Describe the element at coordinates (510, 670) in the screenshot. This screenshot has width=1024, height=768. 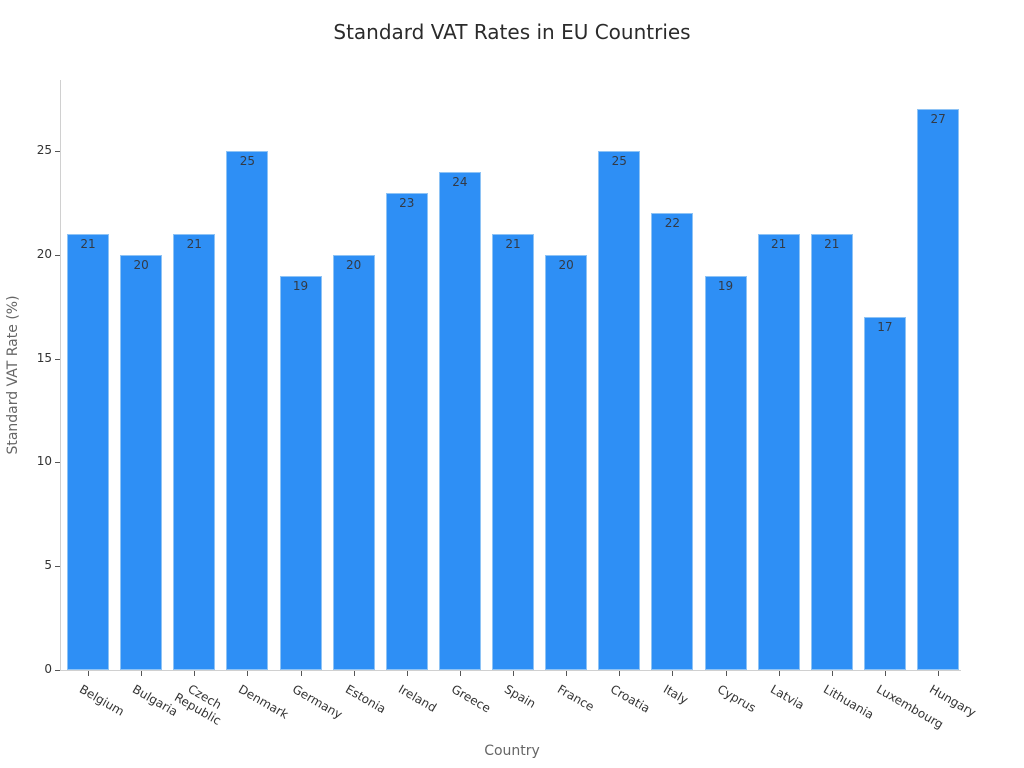
I see `x-axis-line` at that location.